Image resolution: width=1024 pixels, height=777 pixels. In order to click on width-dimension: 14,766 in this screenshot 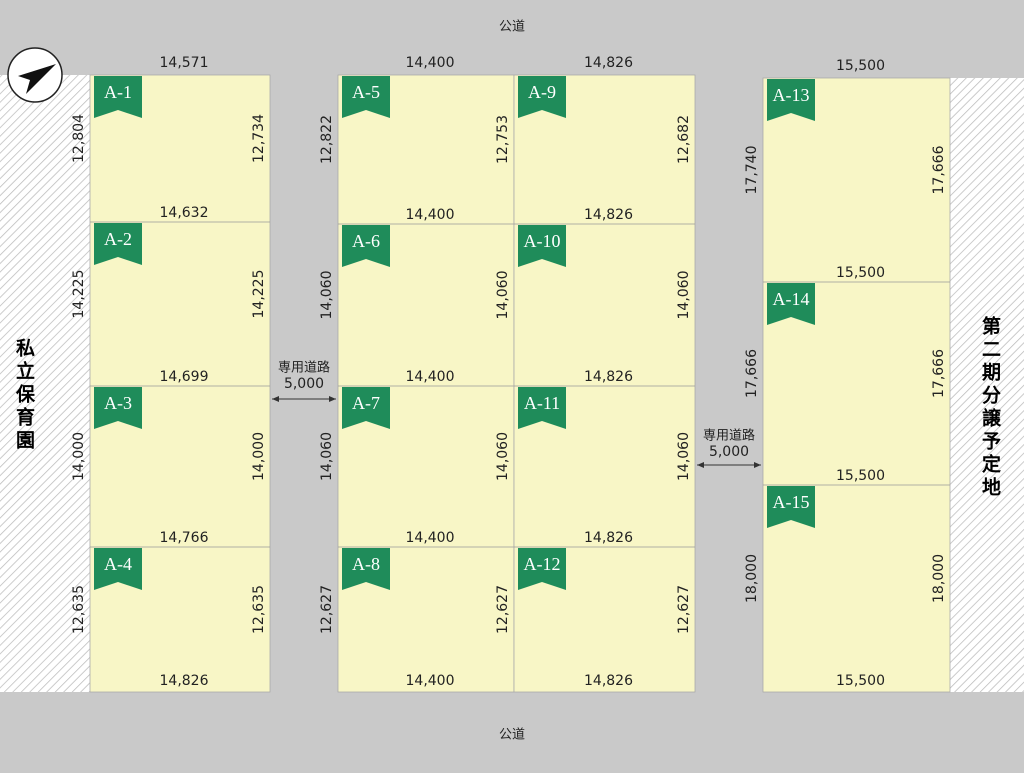, I will do `click(184, 538)`.